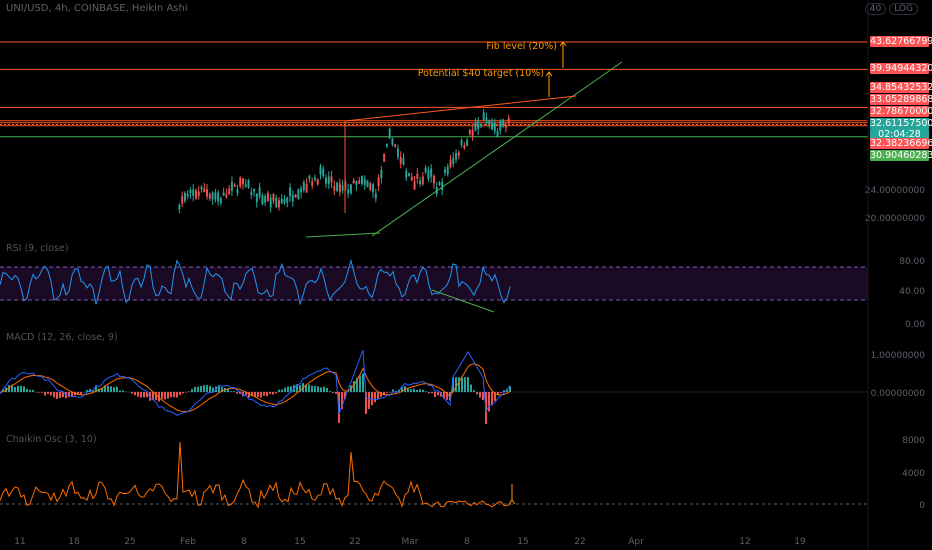 The width and height of the screenshot is (932, 550). Describe the element at coordinates (255, 282) in the screenshot. I see `rsi-line` at that location.